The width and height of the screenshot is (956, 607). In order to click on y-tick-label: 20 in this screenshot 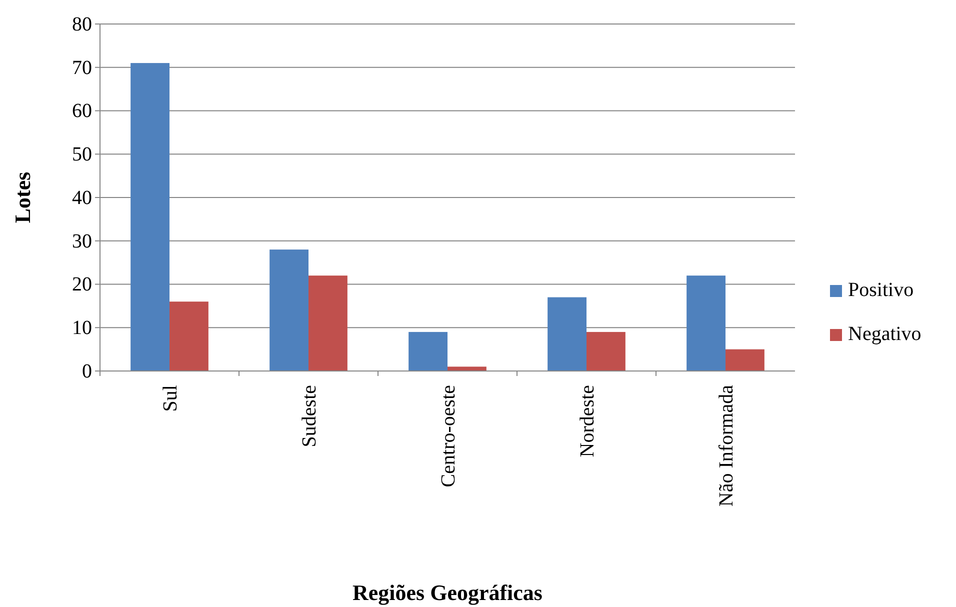, I will do `click(82, 285)`.